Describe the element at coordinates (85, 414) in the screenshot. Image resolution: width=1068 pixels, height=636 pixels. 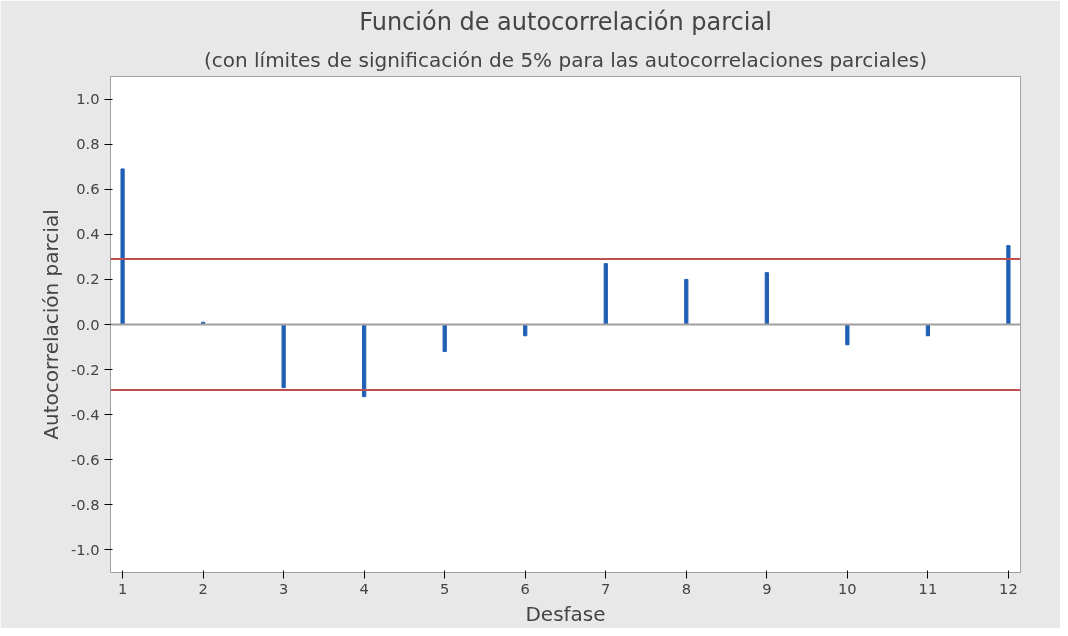
I see `y-tick-label: -0.4` at that location.